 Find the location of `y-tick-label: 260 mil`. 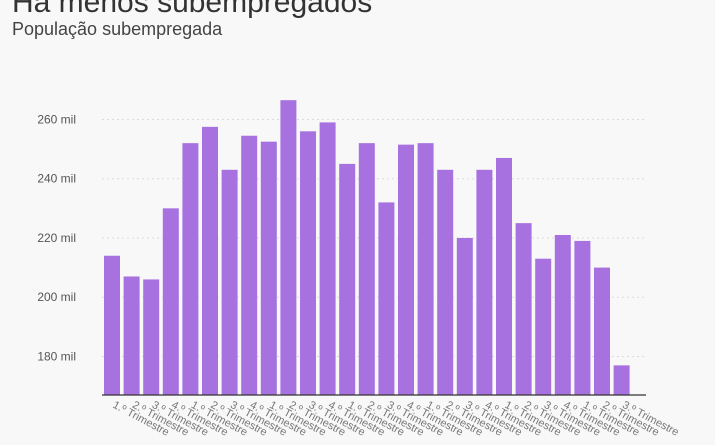

y-tick-label: 260 mil is located at coordinates (56, 119).